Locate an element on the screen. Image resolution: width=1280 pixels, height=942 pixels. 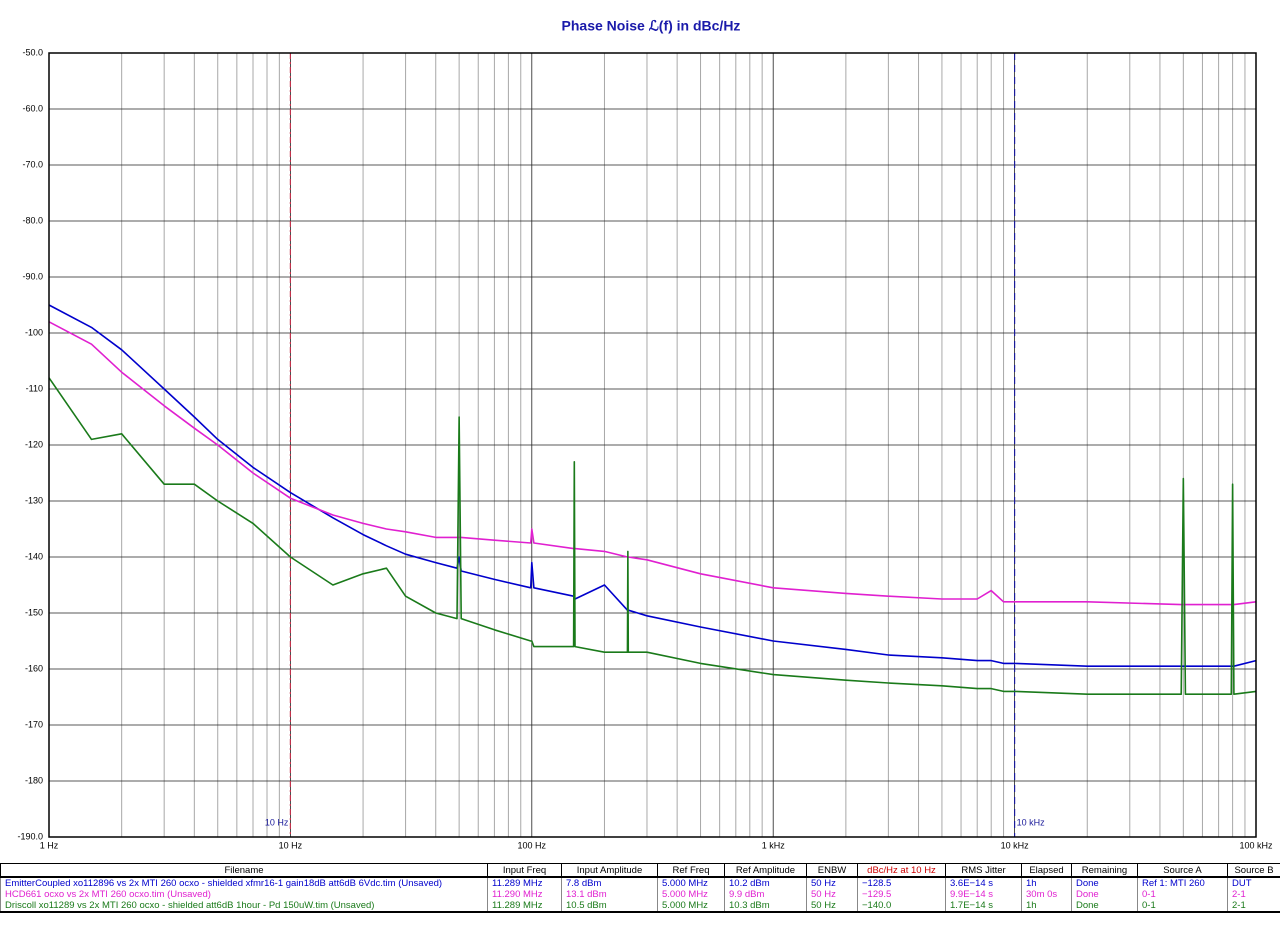
x-tick-label: 100 Hz is located at coordinates (532, 845).